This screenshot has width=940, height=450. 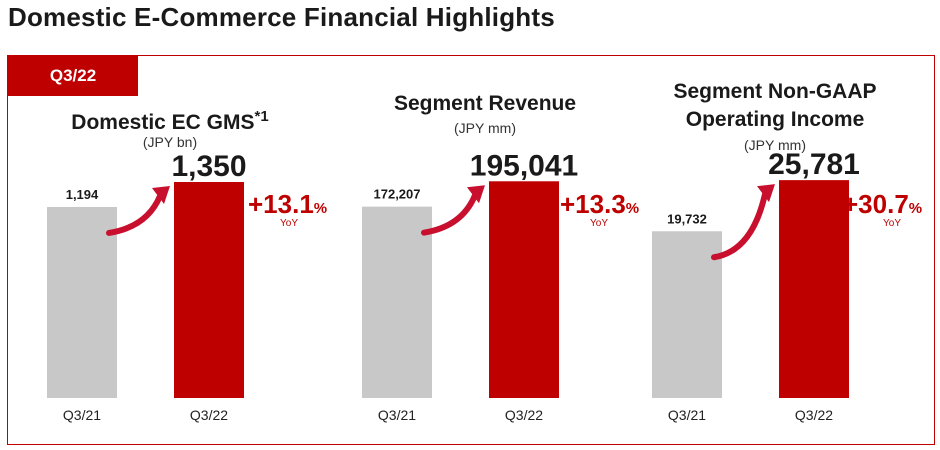 I want to click on chart-title: Domestic EC GMS*1, so click(x=170, y=121).